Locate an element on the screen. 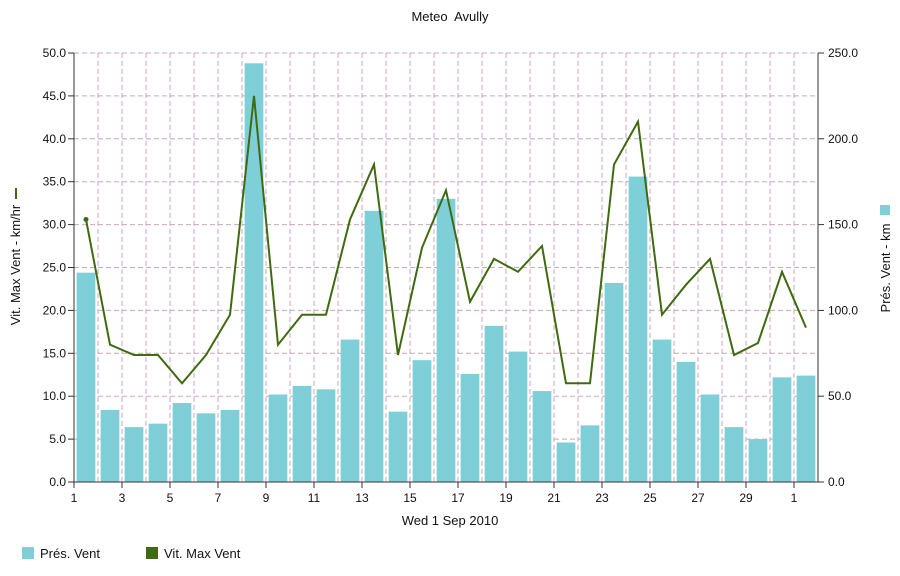  right-tick-label: 100.0 is located at coordinates (843, 310).